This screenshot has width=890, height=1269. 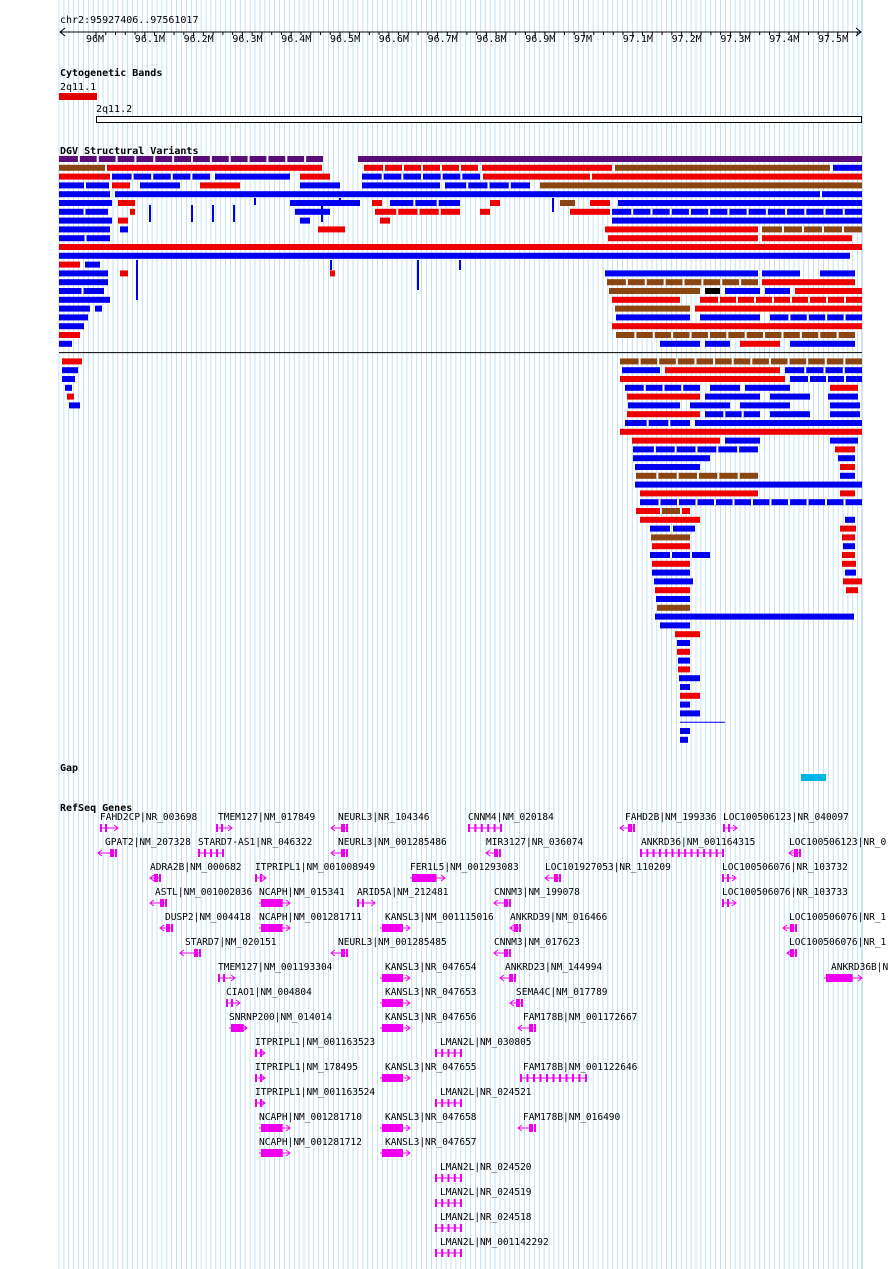 I want to click on gap-feature, so click(x=813, y=777).